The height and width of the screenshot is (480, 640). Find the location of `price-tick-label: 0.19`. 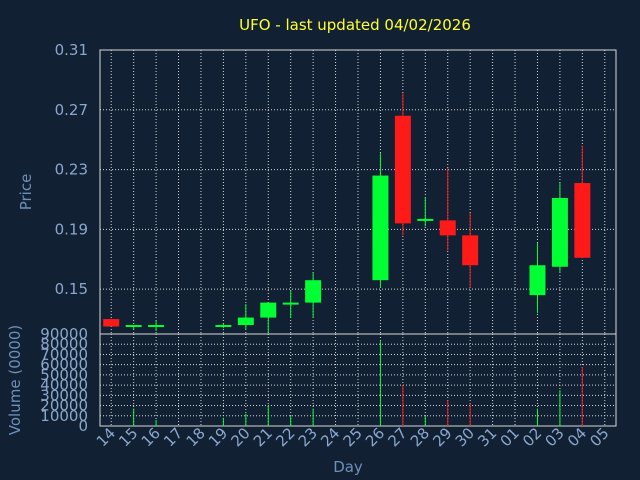

price-tick-label: 0.19 is located at coordinates (71, 229).